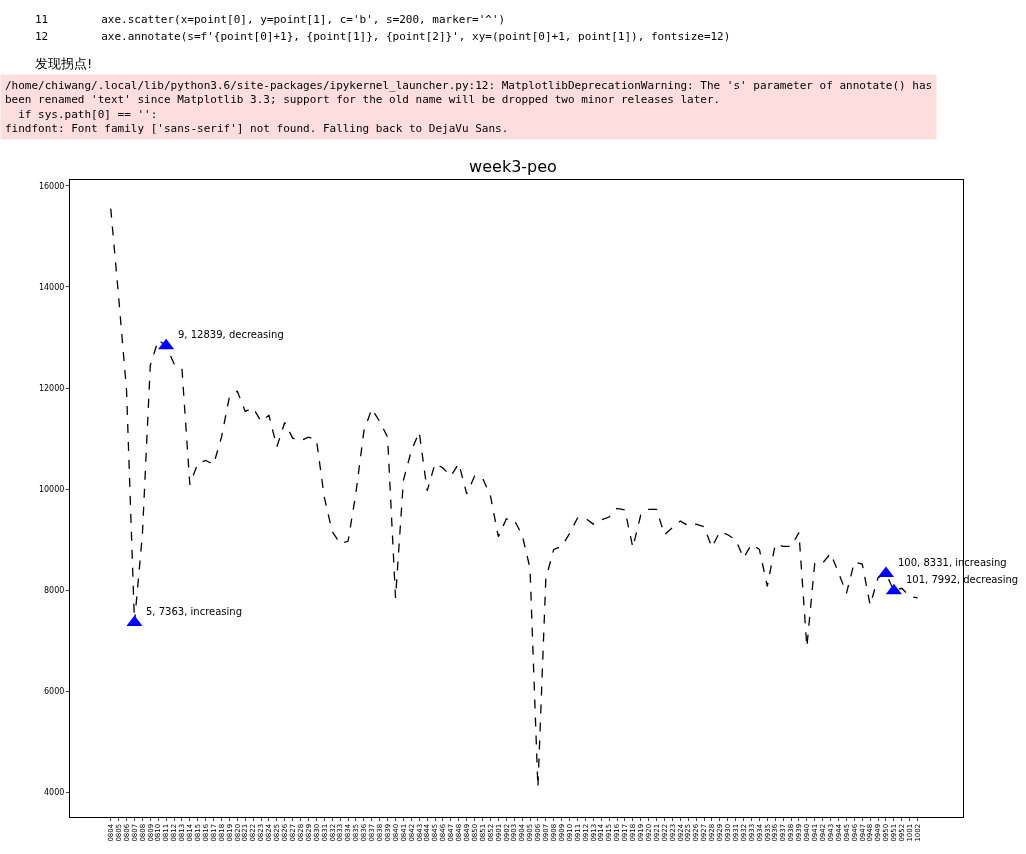 This screenshot has width=1026, height=854. What do you see at coordinates (51, 388) in the screenshot?
I see `y-tick-label: 12000` at bounding box center [51, 388].